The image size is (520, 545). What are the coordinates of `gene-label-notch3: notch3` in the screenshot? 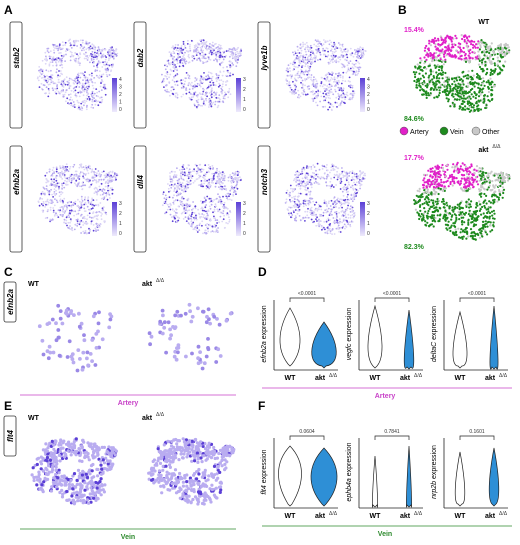 It's located at (264, 181).